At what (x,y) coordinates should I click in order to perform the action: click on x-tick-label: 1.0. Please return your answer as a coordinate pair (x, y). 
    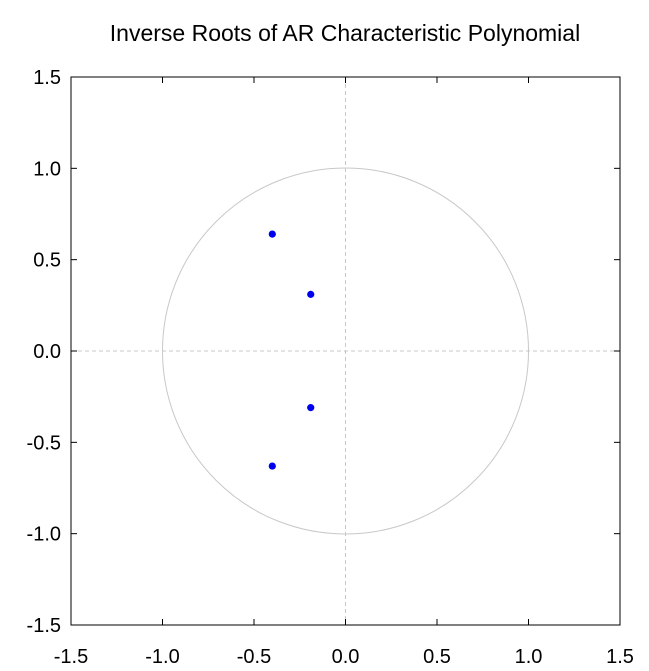
    Looking at the image, I should click on (529, 657).